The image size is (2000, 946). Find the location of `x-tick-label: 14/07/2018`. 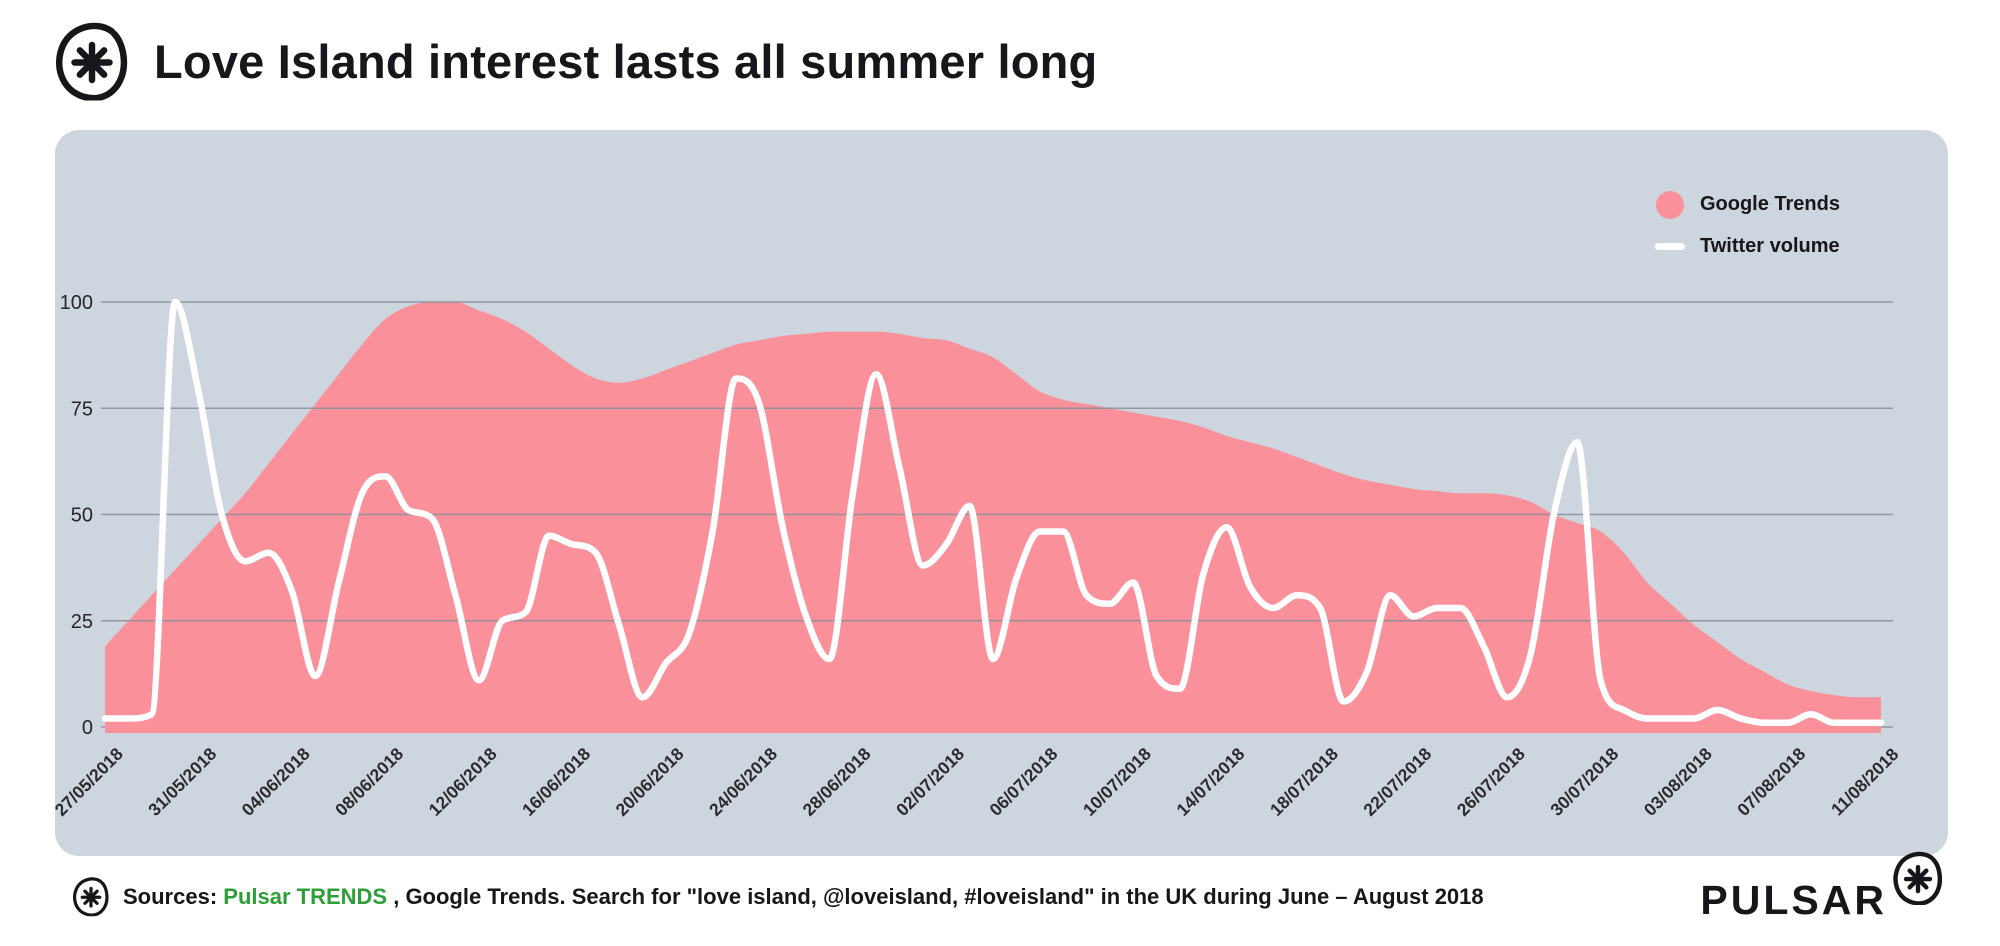

x-tick-label: 14/07/2018 is located at coordinates (1210, 782).